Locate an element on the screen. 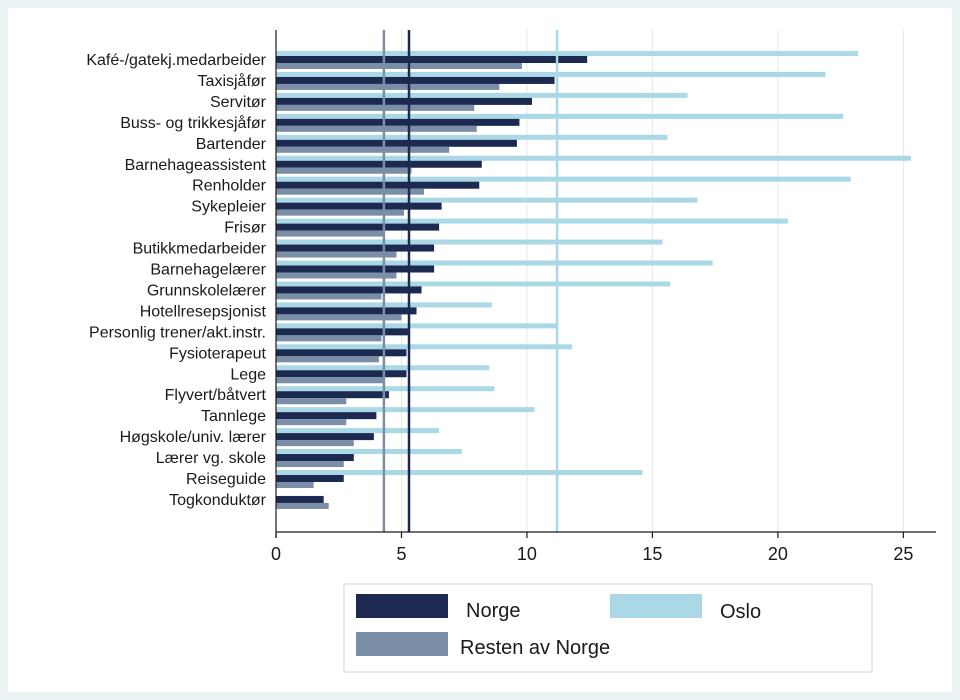 The width and height of the screenshot is (960, 700). bar-10-norge is located at coordinates (355, 269).